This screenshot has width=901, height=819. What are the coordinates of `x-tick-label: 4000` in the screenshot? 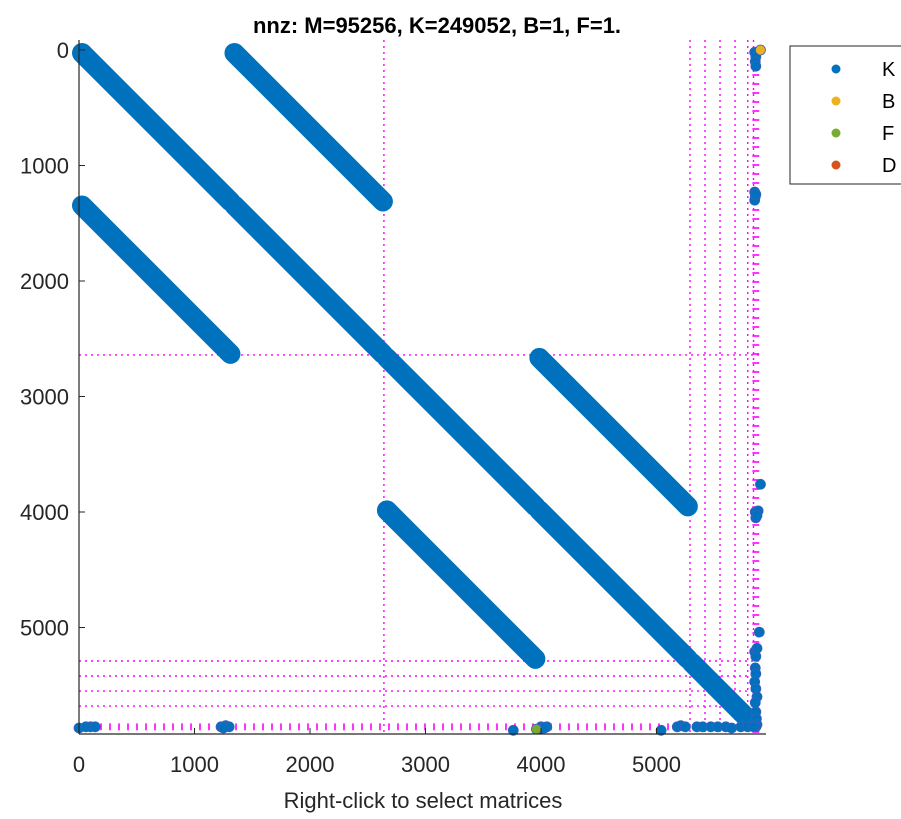 It's located at (541, 764).